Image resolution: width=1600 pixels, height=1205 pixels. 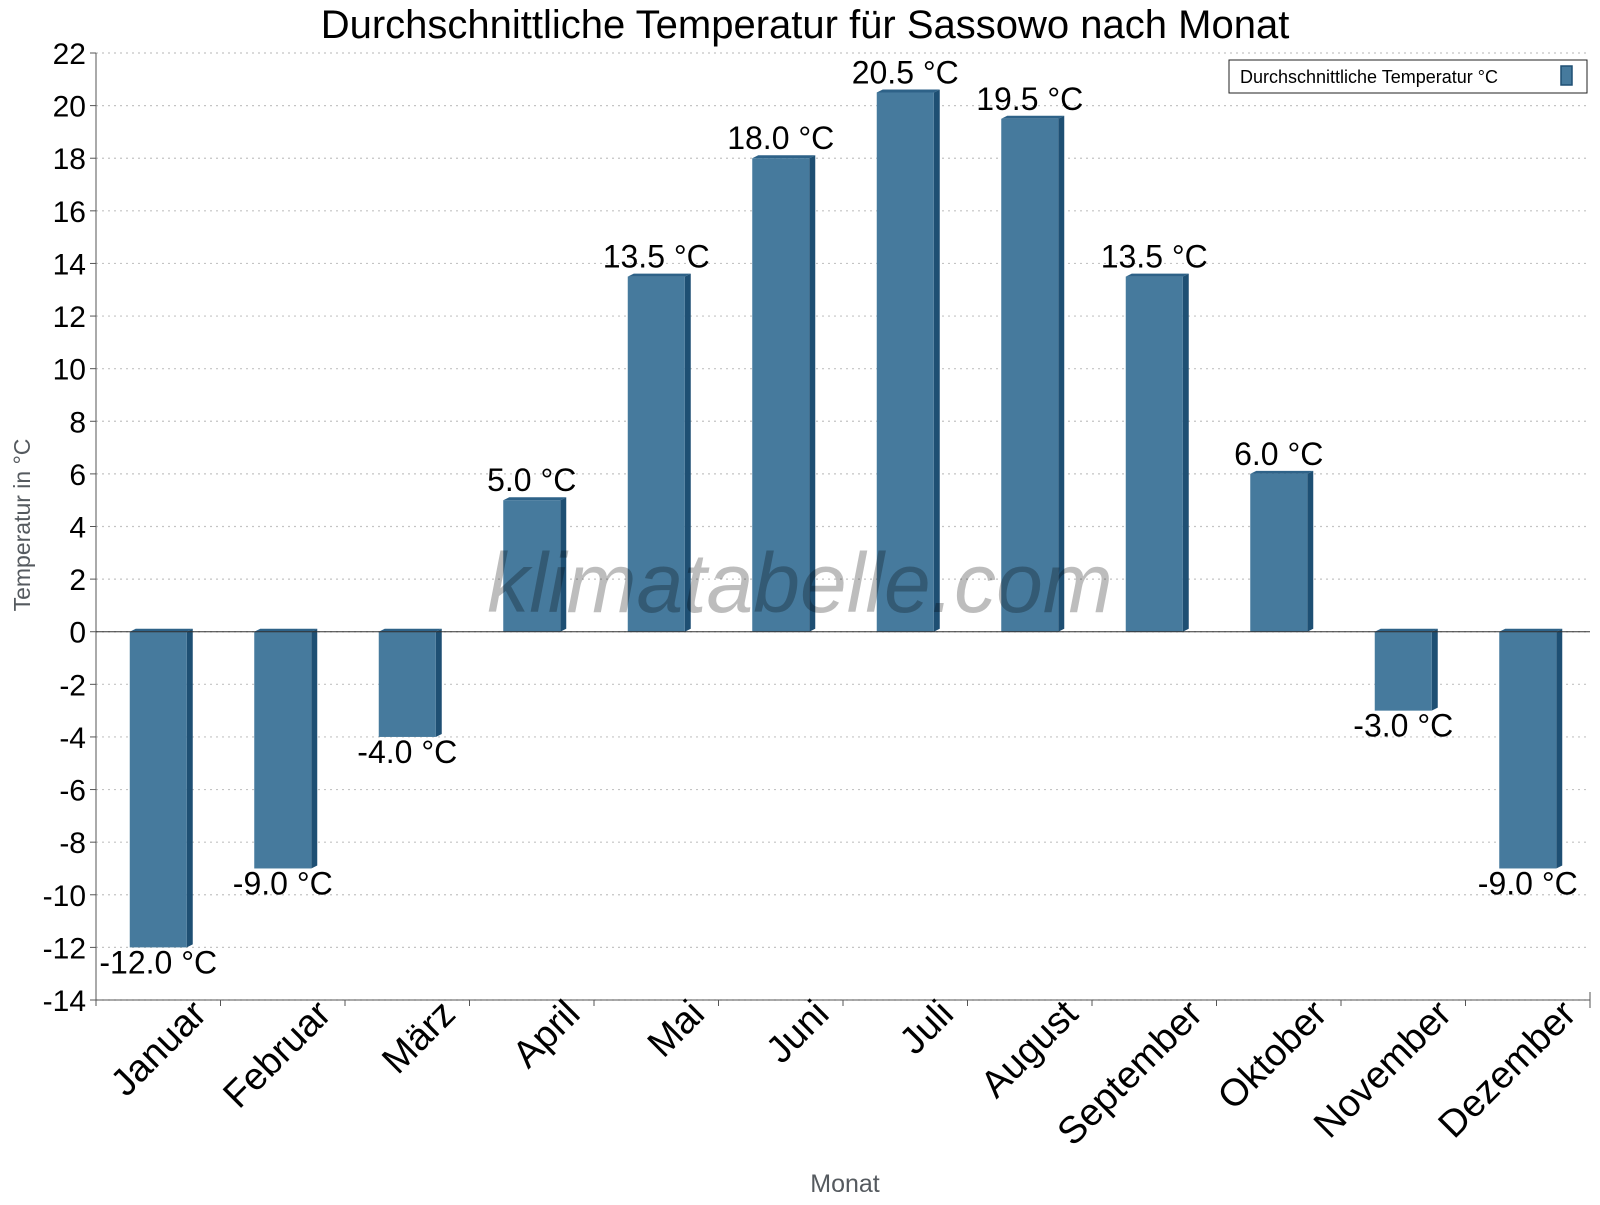 What do you see at coordinates (69, 370) in the screenshot?
I see `y-tick-label: 10` at bounding box center [69, 370].